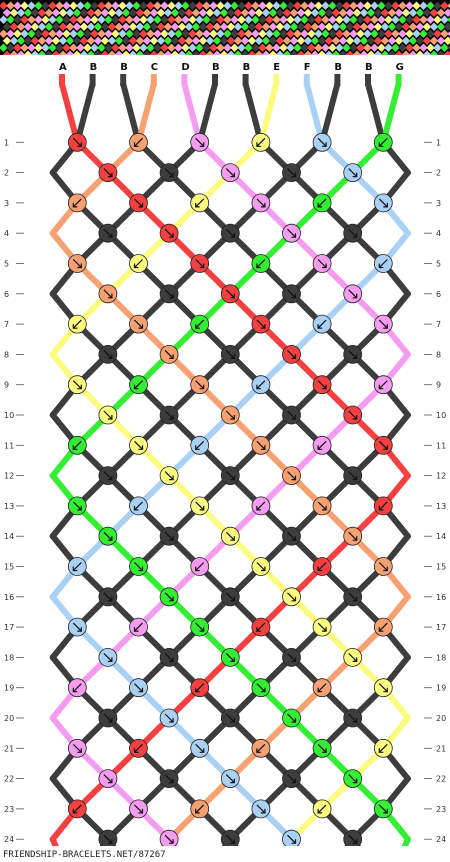 This screenshot has height=862, width=450. Describe the element at coordinates (441, 688) in the screenshot. I see `row-label-right: 19` at that location.